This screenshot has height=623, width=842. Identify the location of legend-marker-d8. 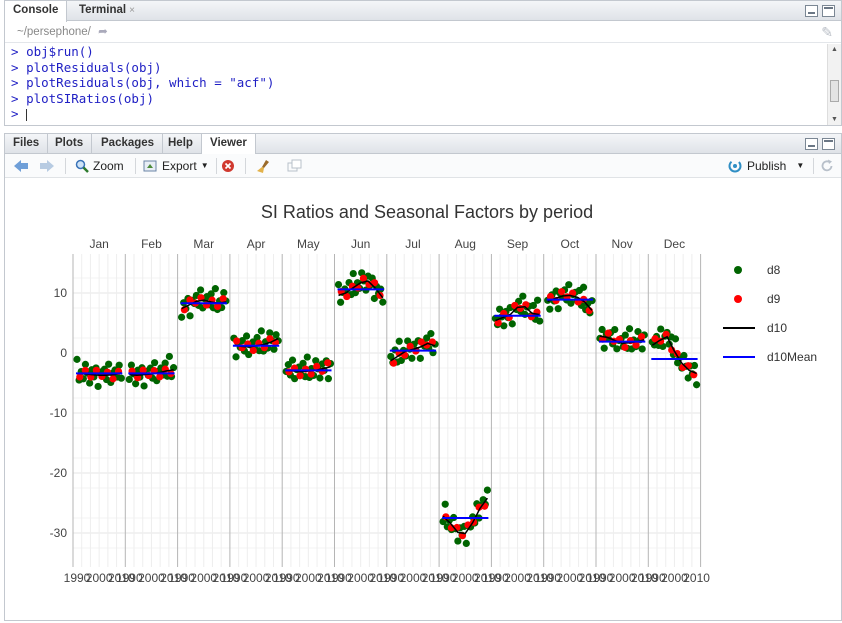
(738, 270).